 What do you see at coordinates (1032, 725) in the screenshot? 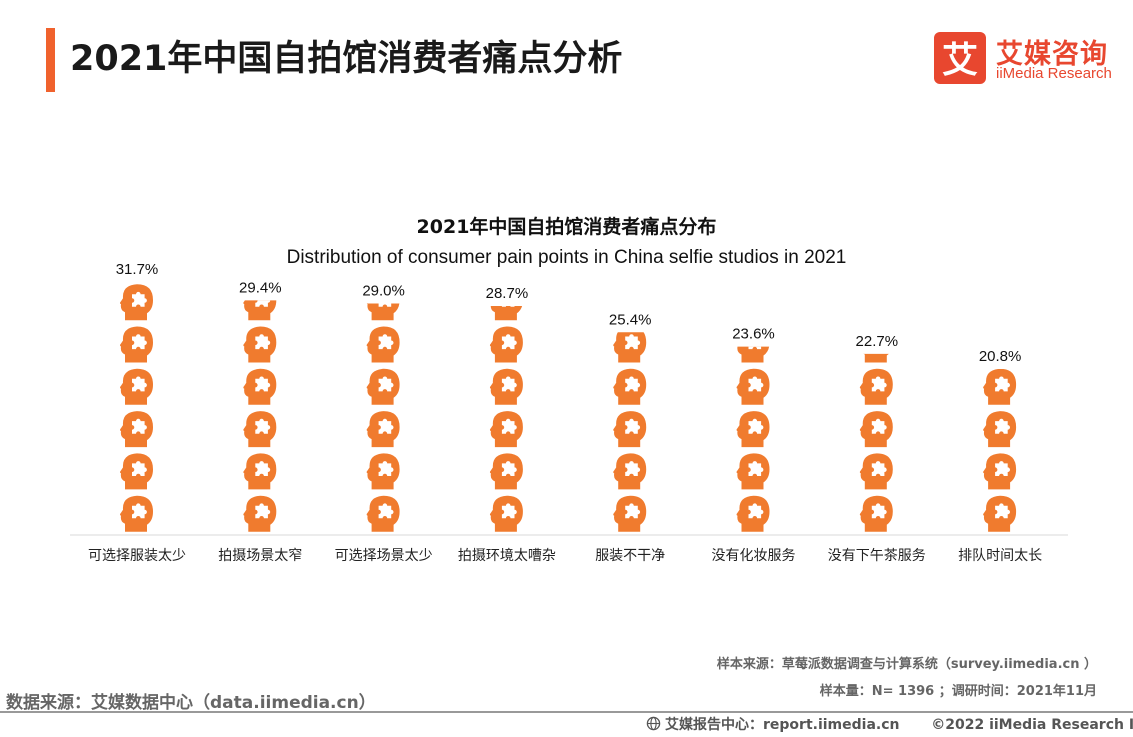
I see `copyright: ©2022 iiMedia Research Inc` at bounding box center [1032, 725].